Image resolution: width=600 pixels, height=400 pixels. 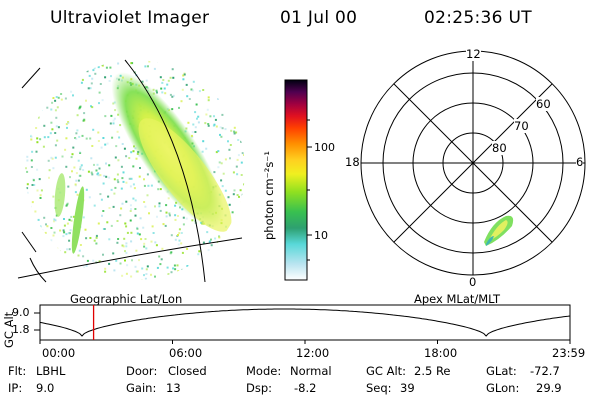 I want to click on altitude-curve, so click(x=305, y=322).